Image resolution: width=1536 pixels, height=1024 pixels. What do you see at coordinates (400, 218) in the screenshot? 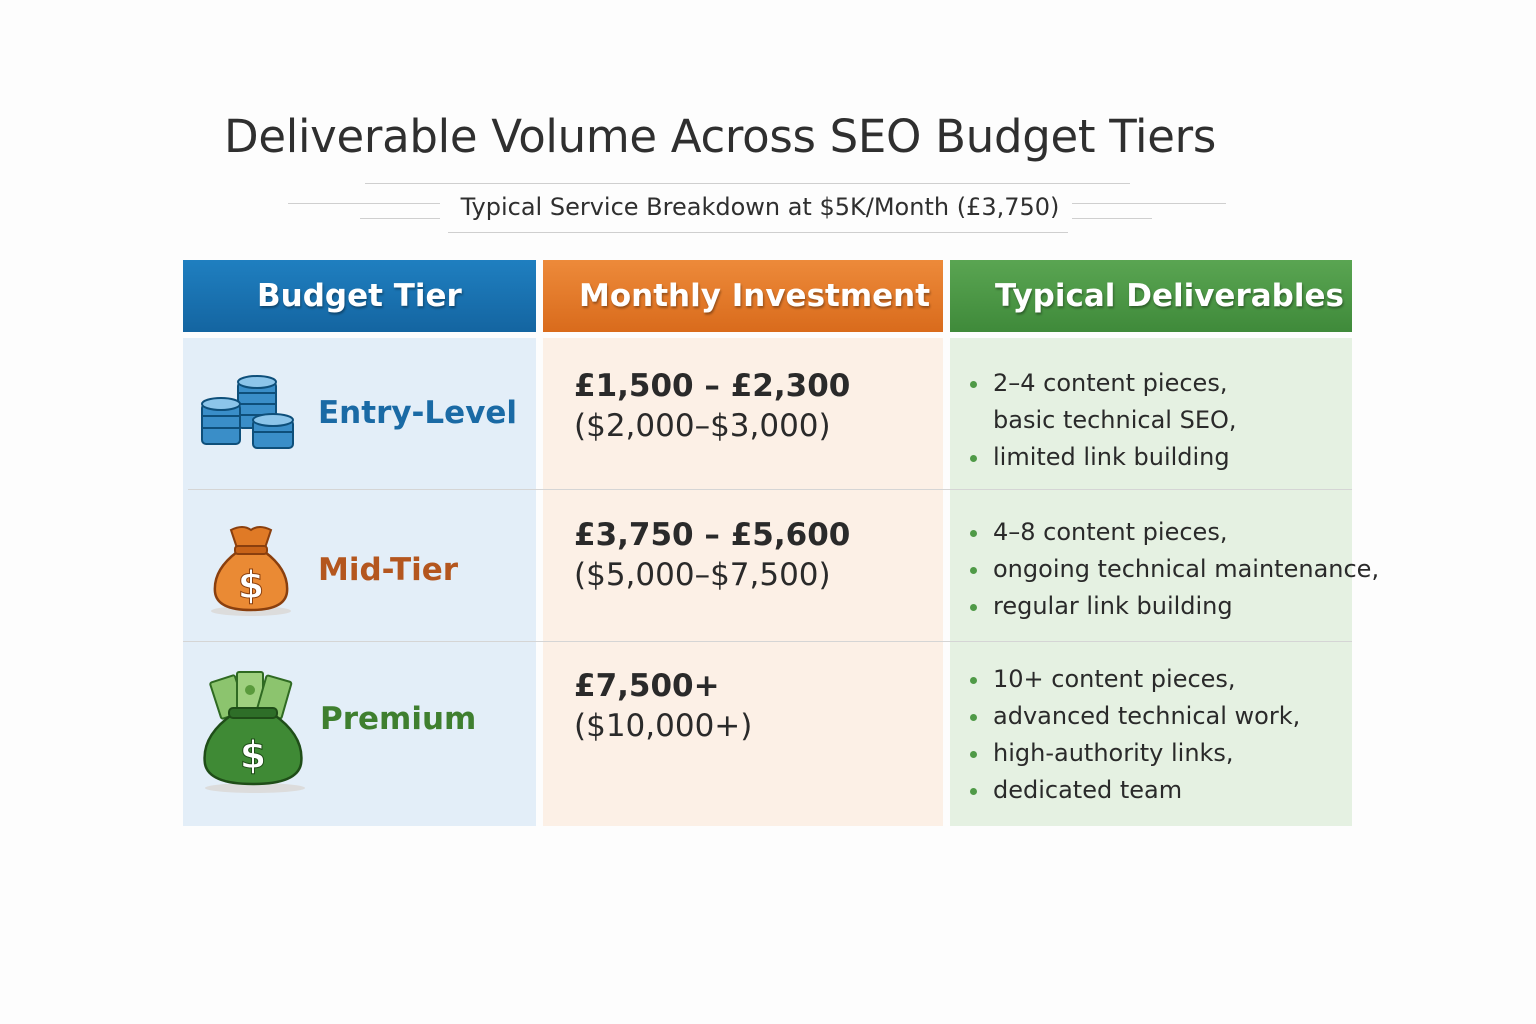
I see `subtitle-rule-left-inner` at bounding box center [400, 218].